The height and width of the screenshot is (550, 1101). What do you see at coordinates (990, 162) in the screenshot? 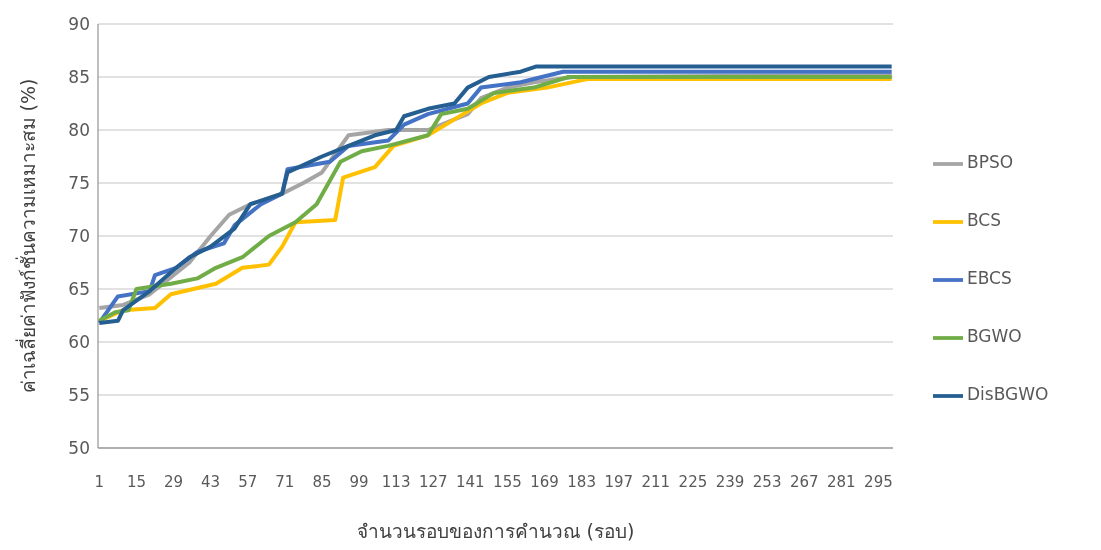
I see `legend-label: BPSO` at bounding box center [990, 162].